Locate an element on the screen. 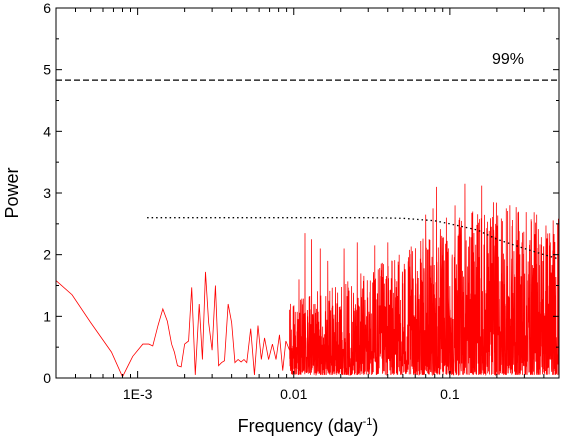 The width and height of the screenshot is (563, 437). y-tick-label: 0 is located at coordinates (47, 378).